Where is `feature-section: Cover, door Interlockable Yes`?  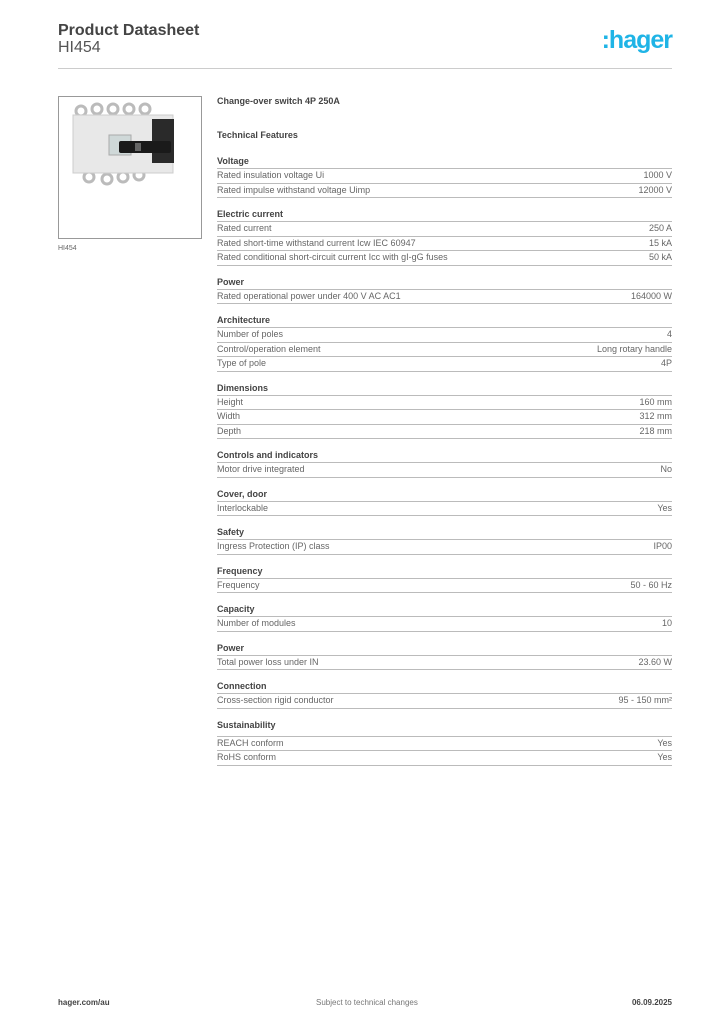 feature-section: Cover, door Interlockable Yes is located at coordinates (444, 502).